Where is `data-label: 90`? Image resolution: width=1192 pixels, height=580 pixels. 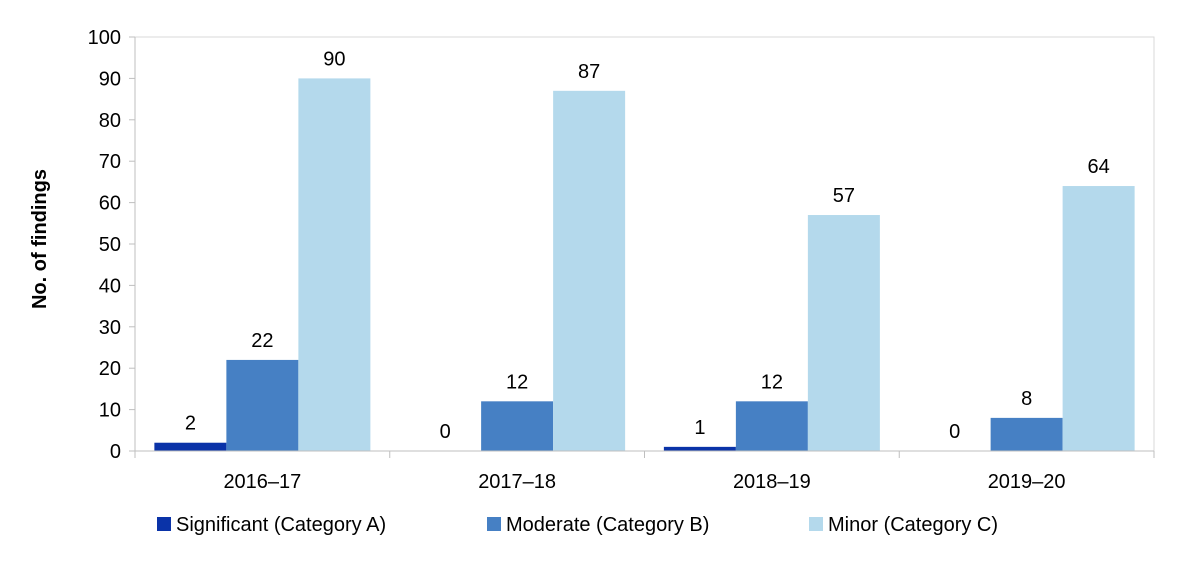
data-label: 90 is located at coordinates (334, 59).